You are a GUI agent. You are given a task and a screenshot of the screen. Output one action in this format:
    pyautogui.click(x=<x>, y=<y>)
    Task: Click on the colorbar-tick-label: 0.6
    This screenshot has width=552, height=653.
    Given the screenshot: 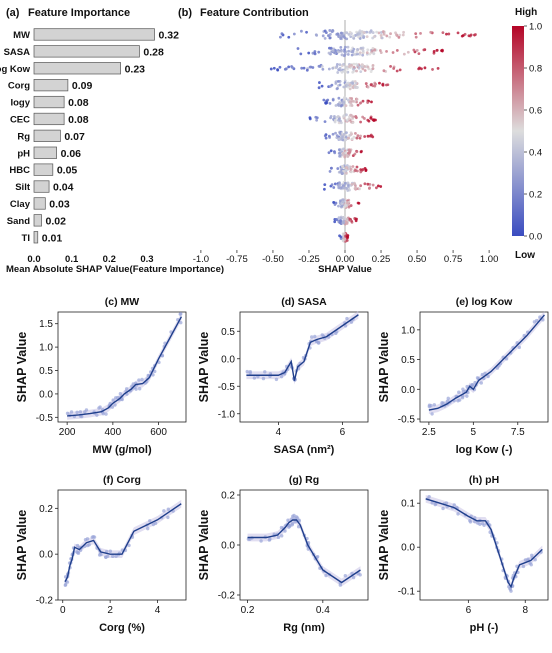 What is the action you would take?
    pyautogui.click(x=535, y=111)
    